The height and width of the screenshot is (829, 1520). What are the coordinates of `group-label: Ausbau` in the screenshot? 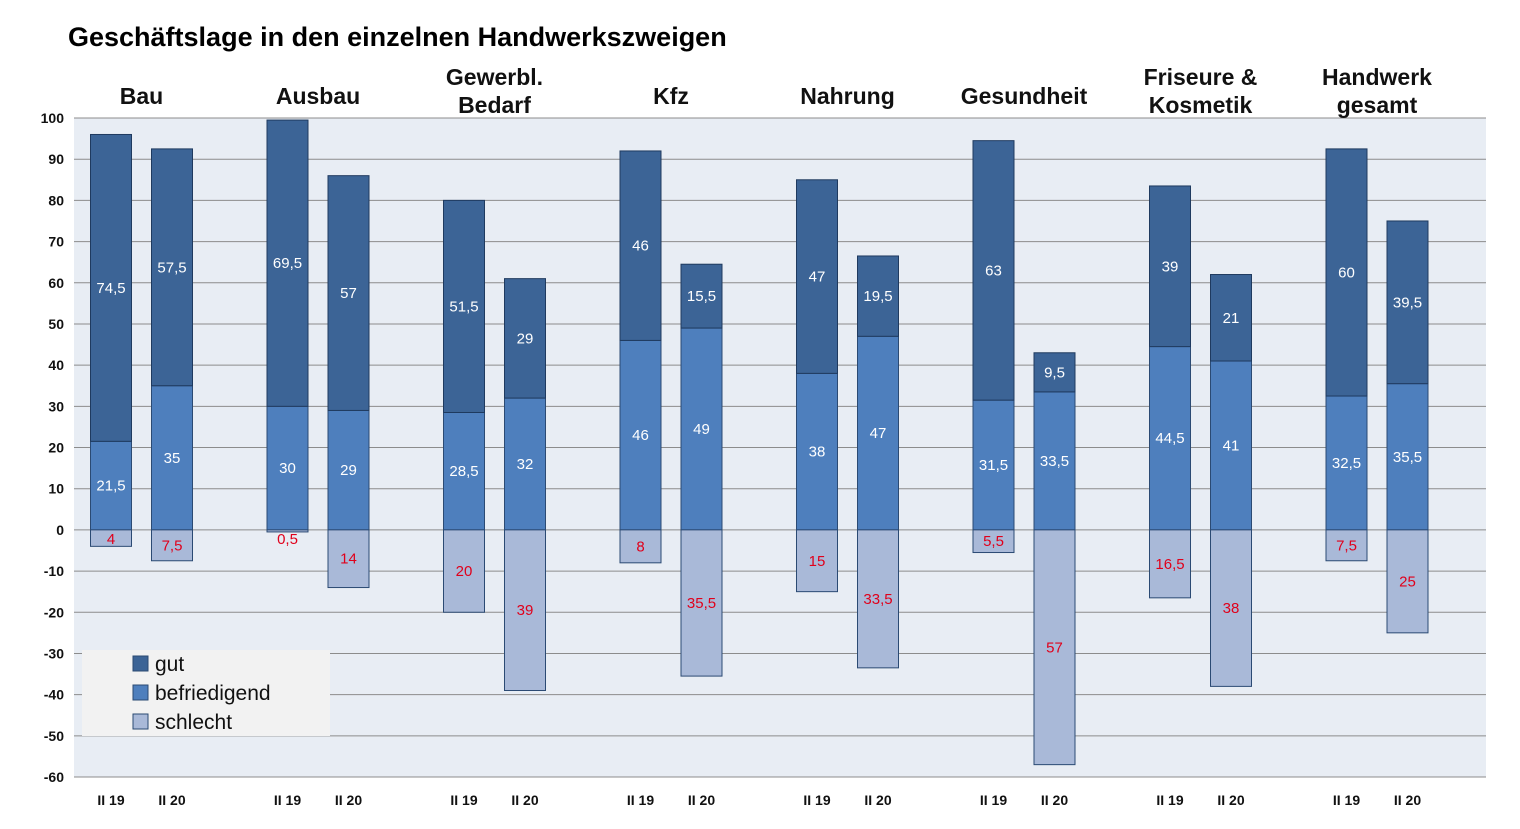 It's located at (318, 96).